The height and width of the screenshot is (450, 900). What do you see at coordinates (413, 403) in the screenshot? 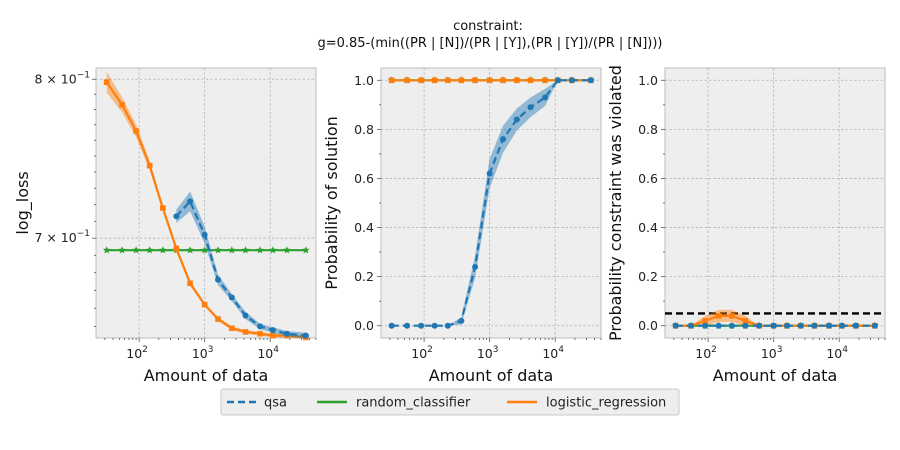
I see `legend-label-random_classifier: random_classifier` at bounding box center [413, 403].